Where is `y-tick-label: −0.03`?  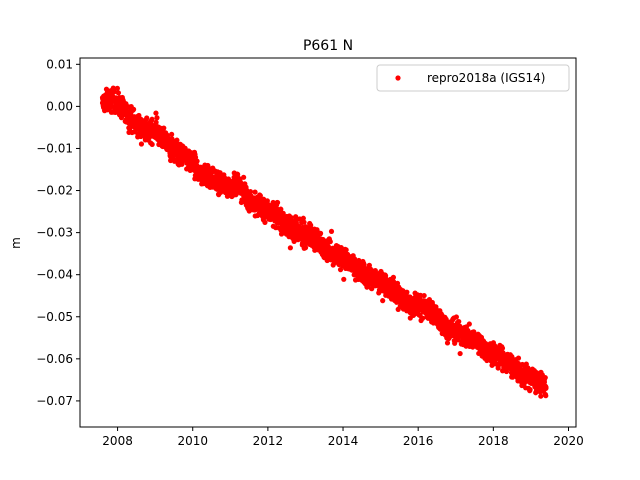
y-tick-label: −0.03 is located at coordinates (54, 233).